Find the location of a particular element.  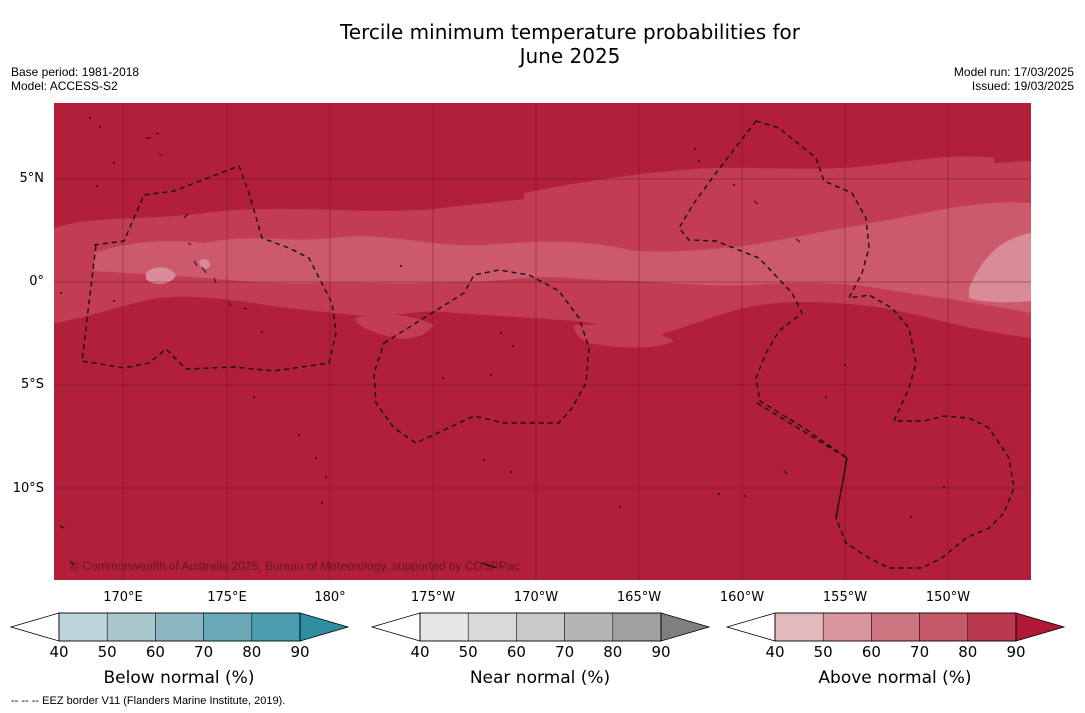

meta-left: Base period: 1981-2018 Model: ACCESS-S2 is located at coordinates (75, 79).